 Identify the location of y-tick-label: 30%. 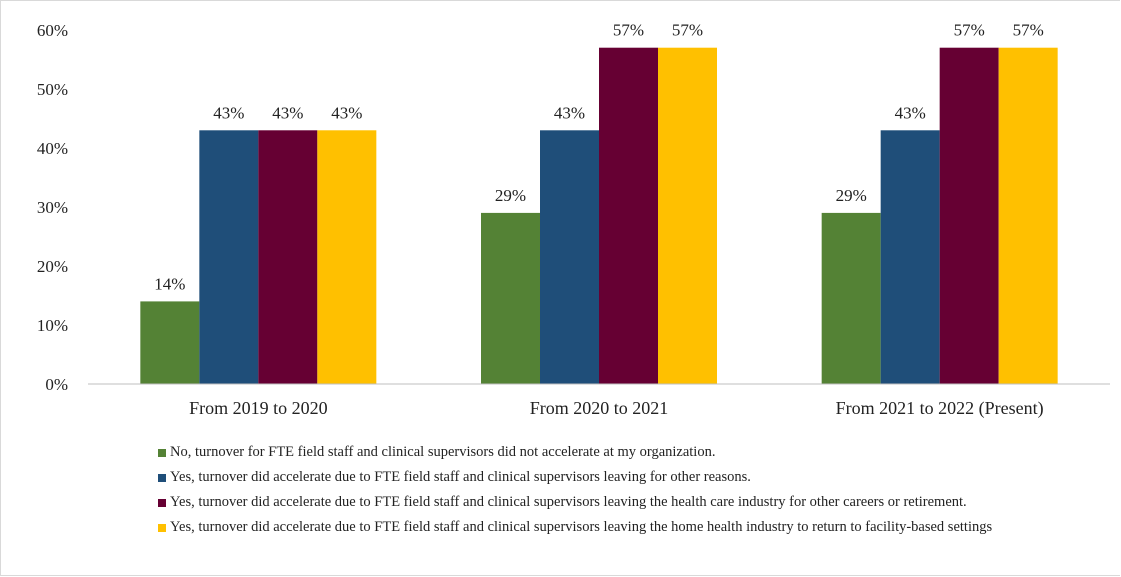
(52, 207).